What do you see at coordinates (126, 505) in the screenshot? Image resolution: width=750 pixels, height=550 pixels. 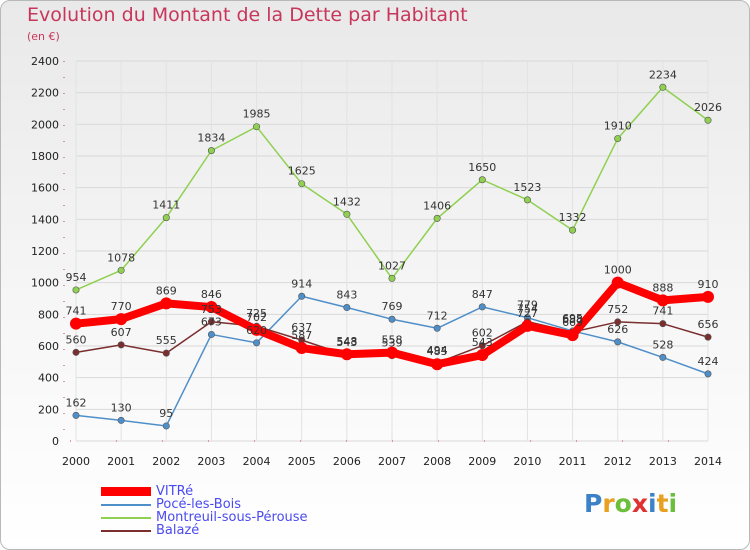 I see `legend-swatch-poce` at bounding box center [126, 505].